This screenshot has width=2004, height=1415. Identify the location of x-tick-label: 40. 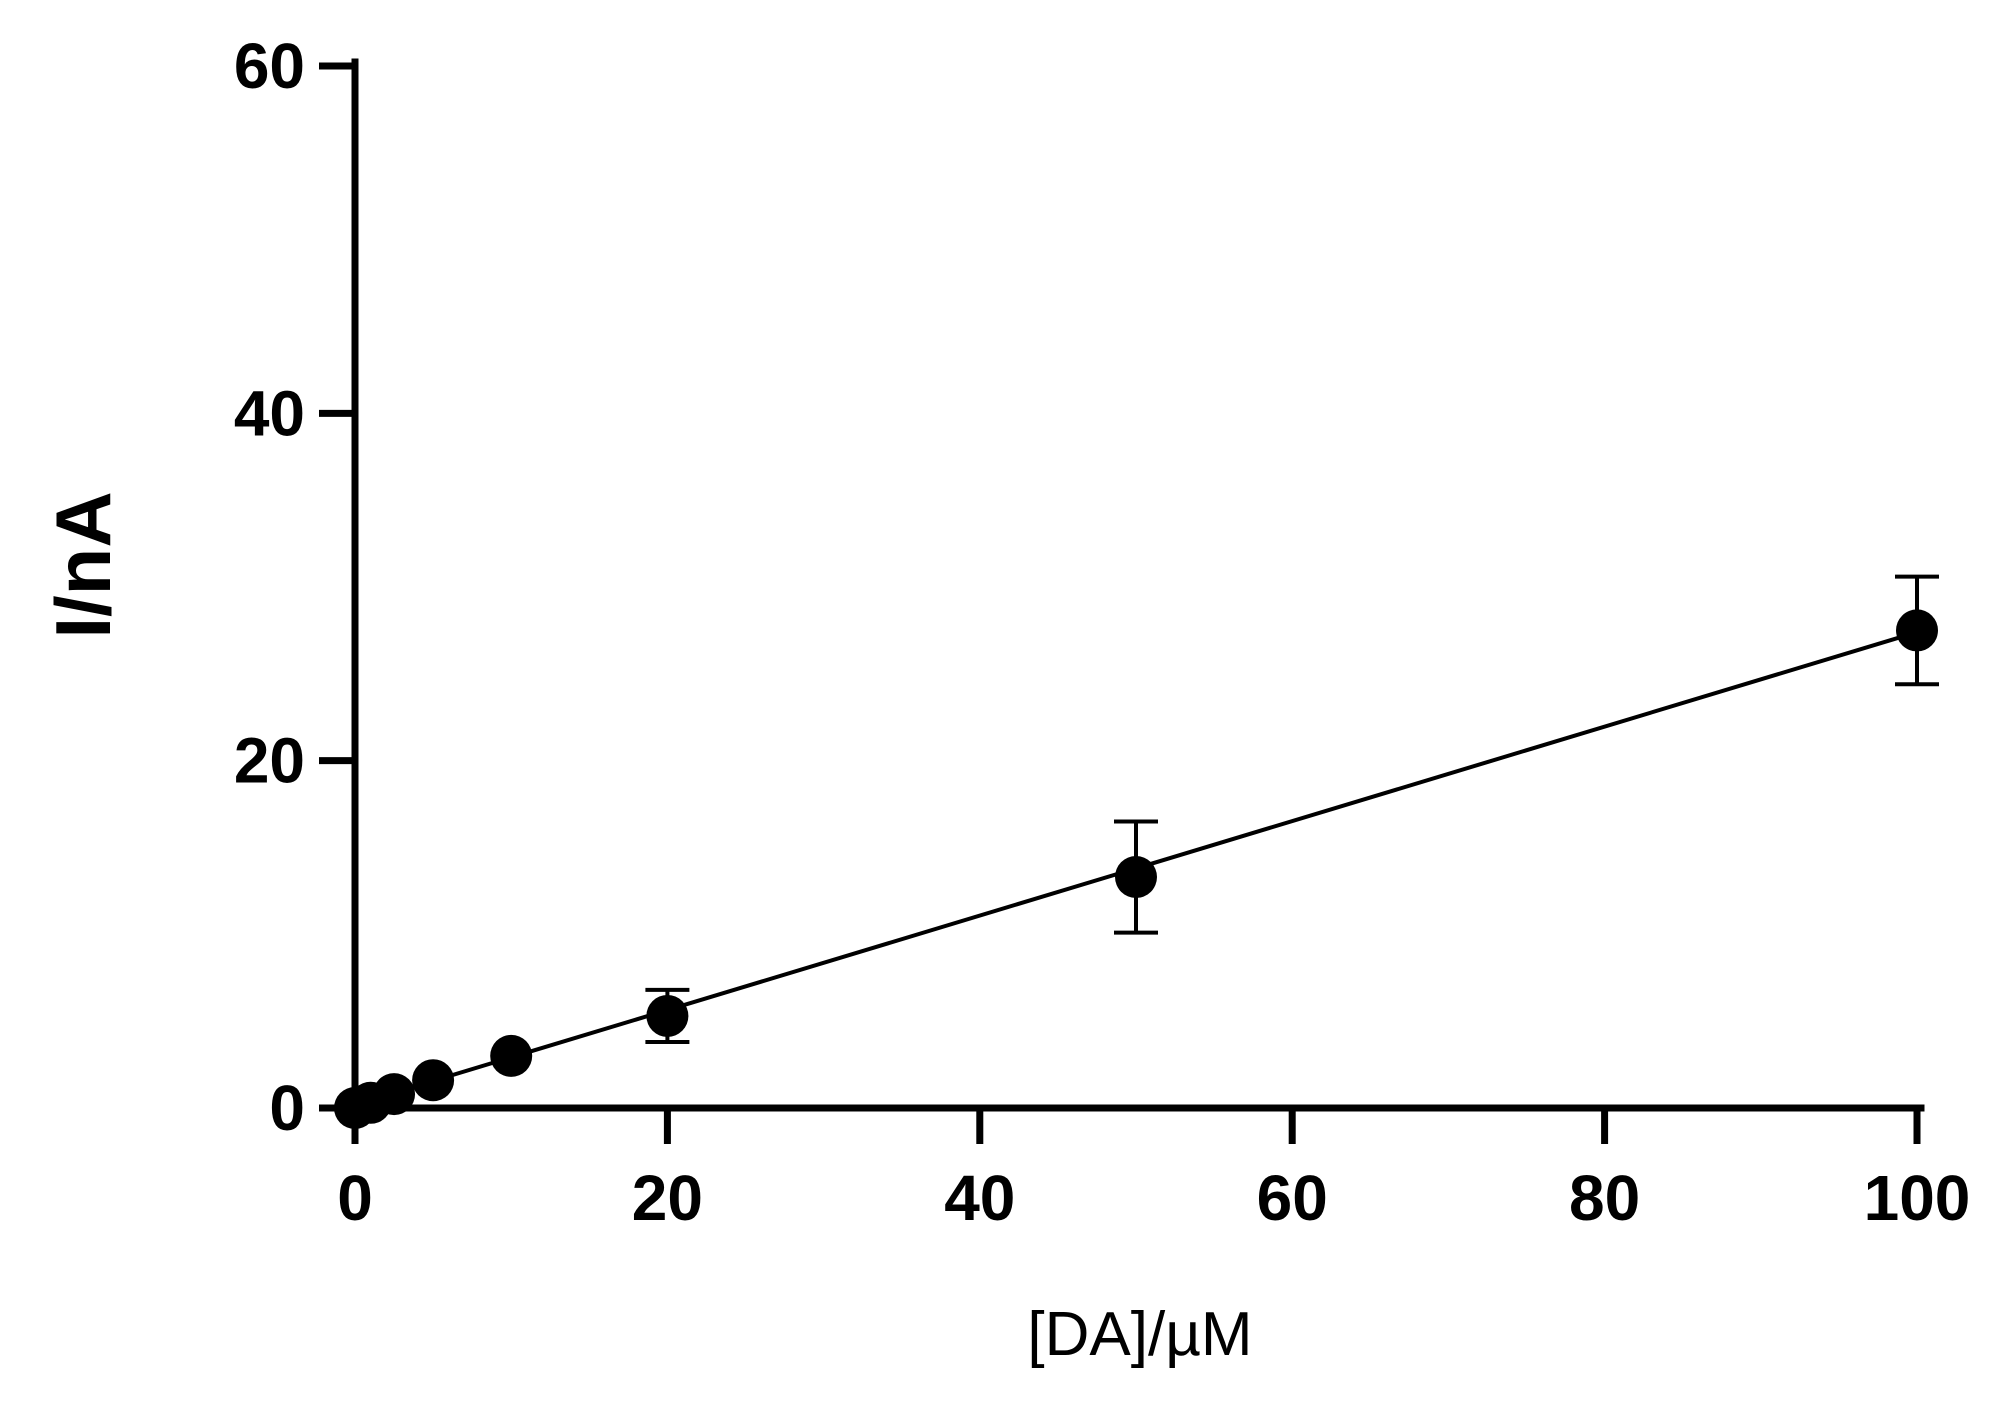
(979, 1198).